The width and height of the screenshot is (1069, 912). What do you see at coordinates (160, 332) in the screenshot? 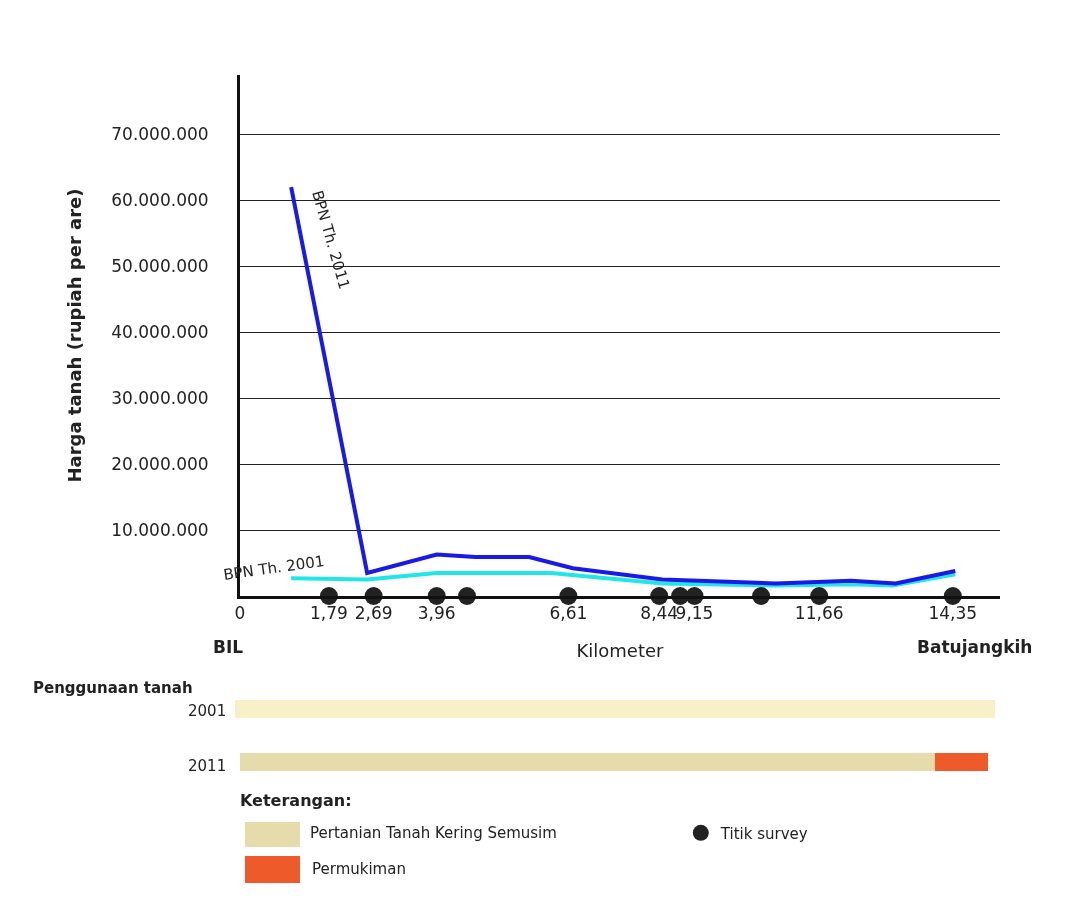
I see `y-tick-label: 40.000.000` at bounding box center [160, 332].